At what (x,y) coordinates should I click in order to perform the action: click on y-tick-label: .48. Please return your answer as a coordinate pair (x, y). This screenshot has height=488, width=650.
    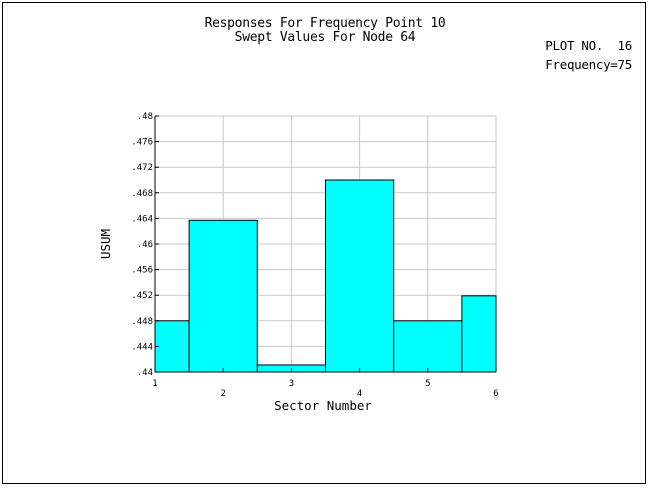
    Looking at the image, I should click on (145, 117).